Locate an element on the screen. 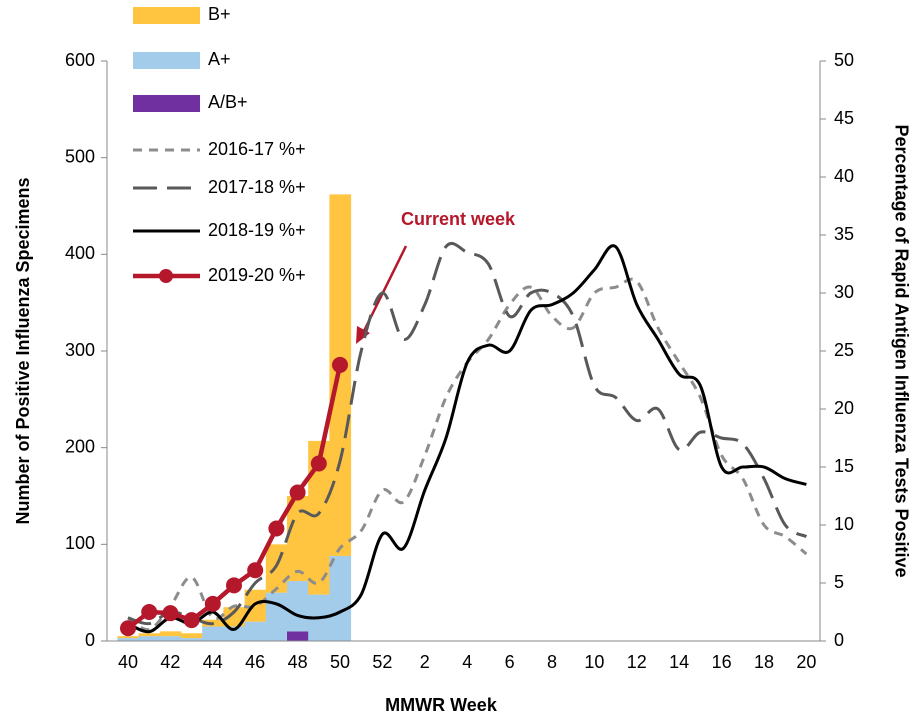  x-tick-label: 20 is located at coordinates (806, 662).